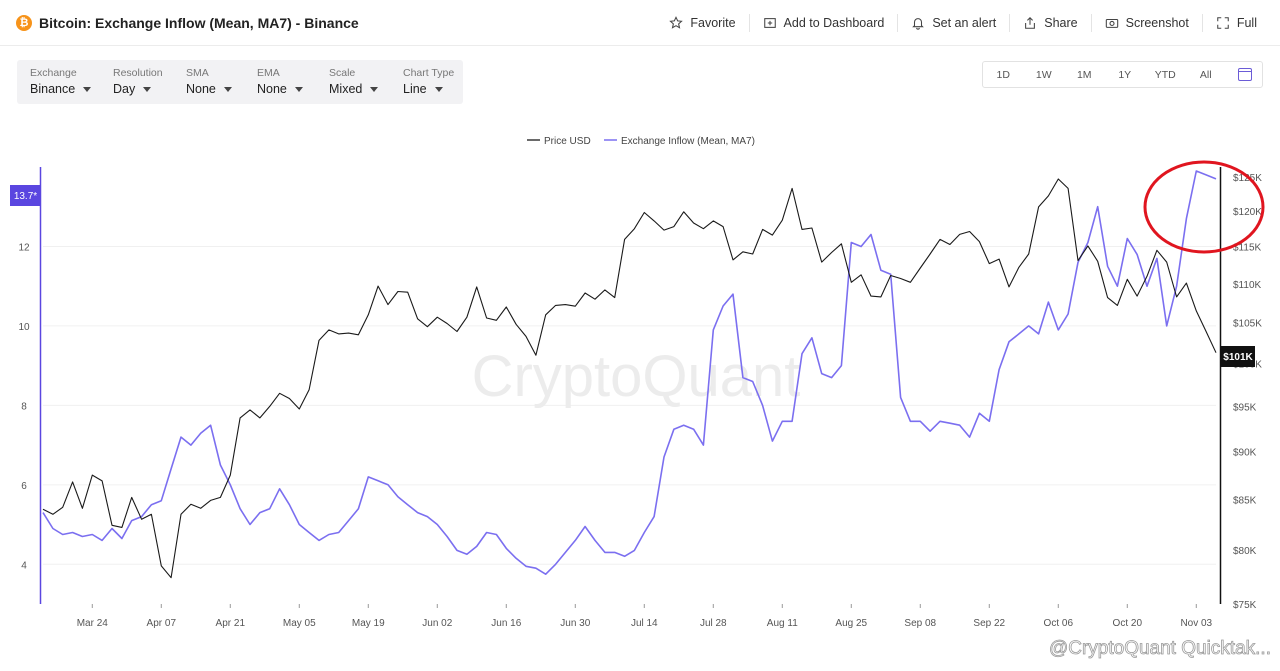 Image resolution: width=1280 pixels, height=671 pixels. Describe the element at coordinates (1246, 23) in the screenshot. I see `fullscreen-label: Full` at that location.